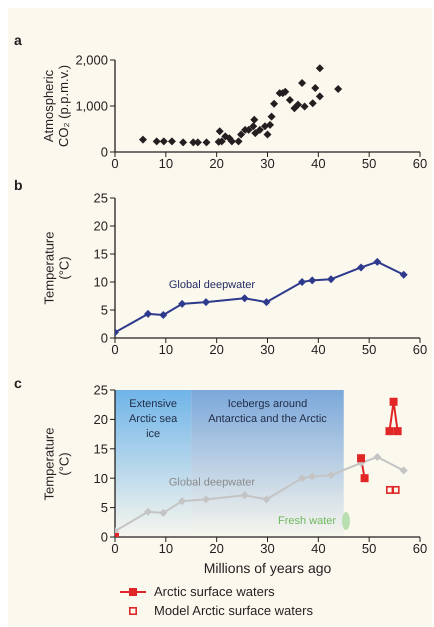 This screenshot has width=434, height=627. Describe the element at coordinates (307, 521) in the screenshot. I see `annotation: Fresh water` at that location.